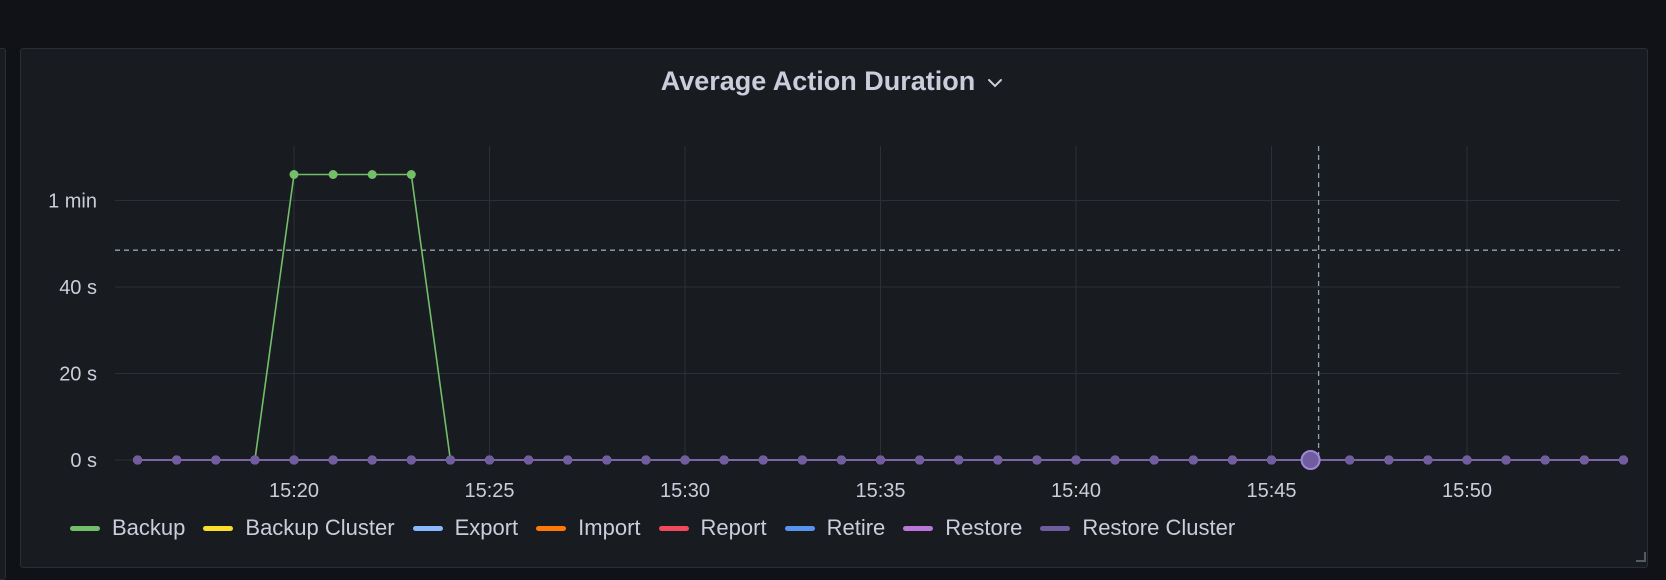 This screenshot has width=1666, height=580. I want to click on hover-point-highlight, so click(1310, 460).